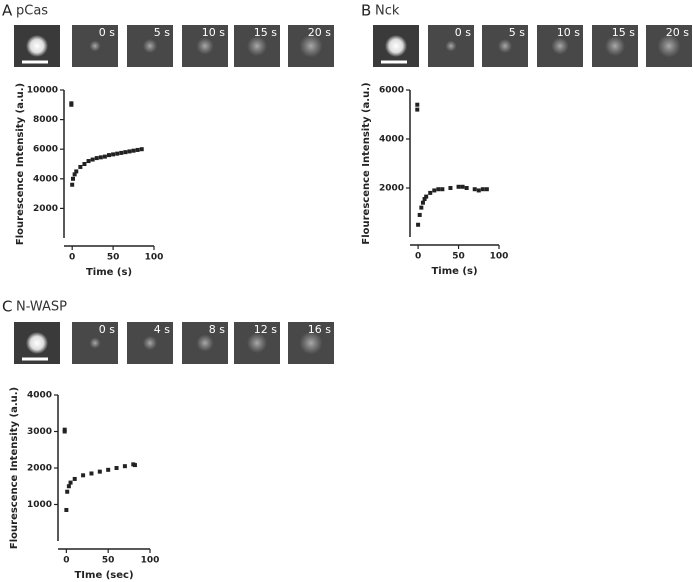 This screenshot has height=582, width=693. I want to click on panel-letter: B, so click(366, 11).